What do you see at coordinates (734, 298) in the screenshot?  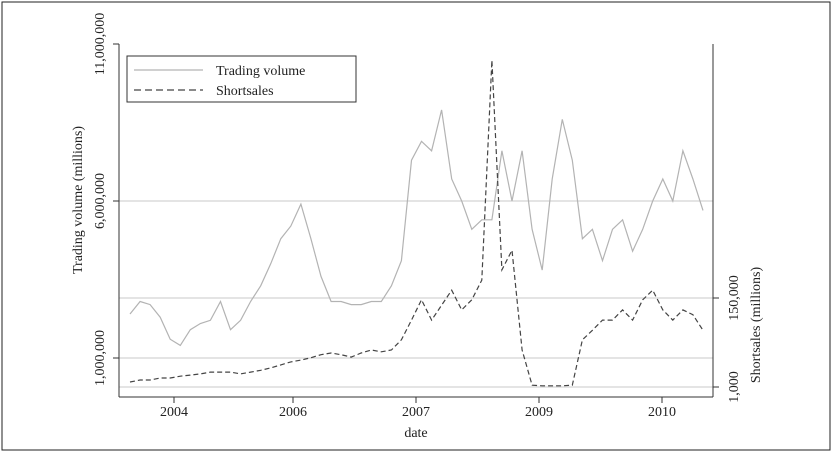 I see `right-tick-label: 150,000` at bounding box center [734, 298].